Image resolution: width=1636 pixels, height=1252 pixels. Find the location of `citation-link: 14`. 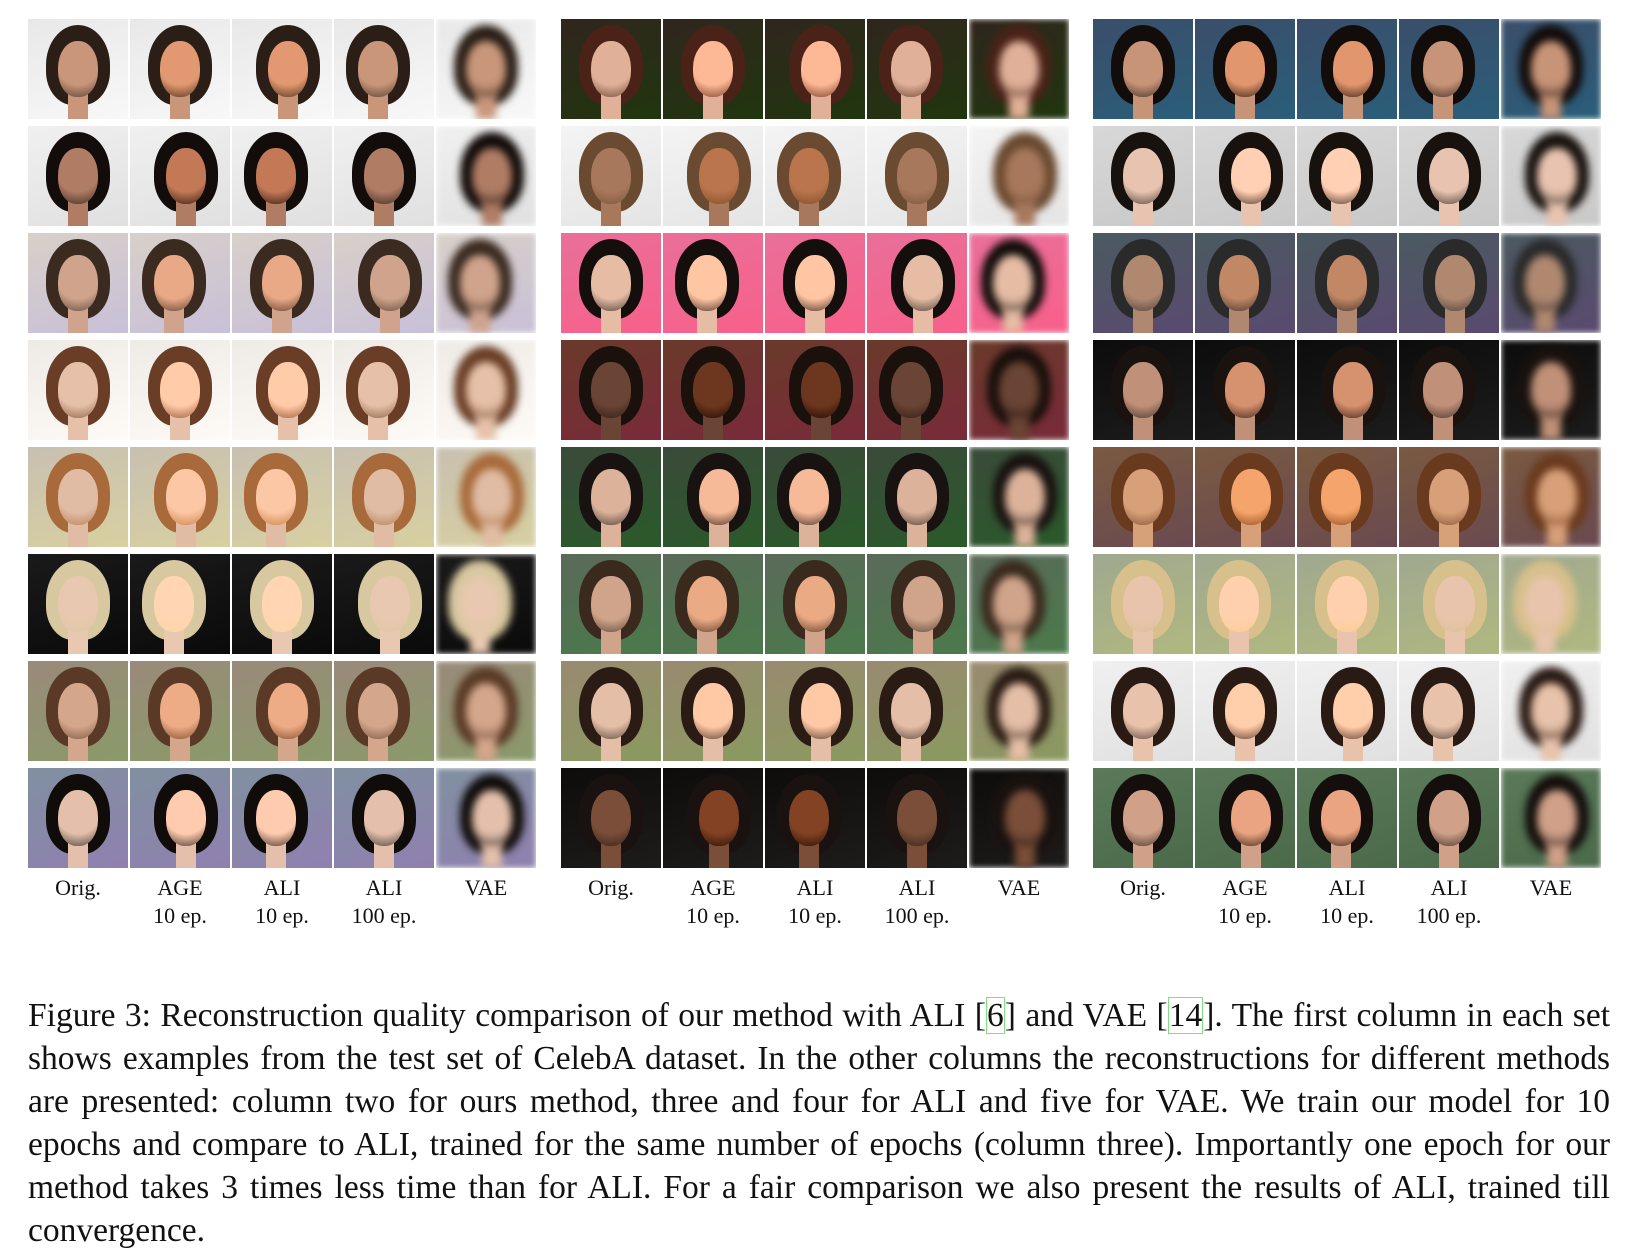

citation-link: 14 is located at coordinates (1185, 1015).